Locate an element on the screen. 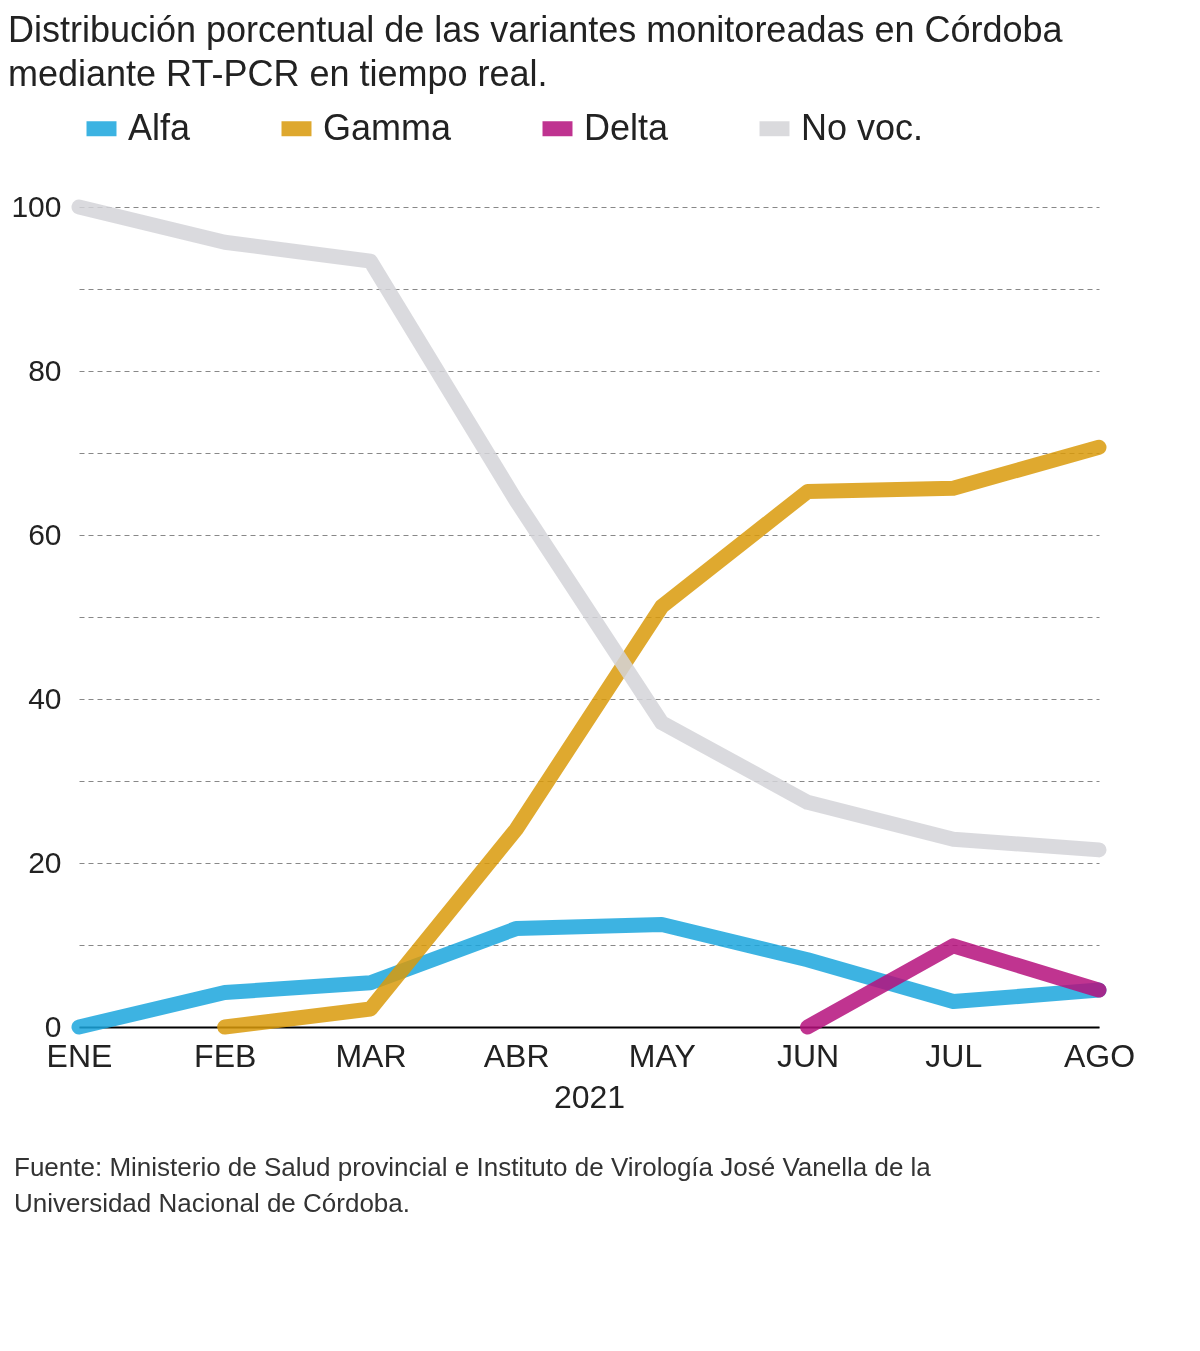 The height and width of the screenshot is (1351, 1200). x-tick-label: MAR is located at coordinates (371, 1055).